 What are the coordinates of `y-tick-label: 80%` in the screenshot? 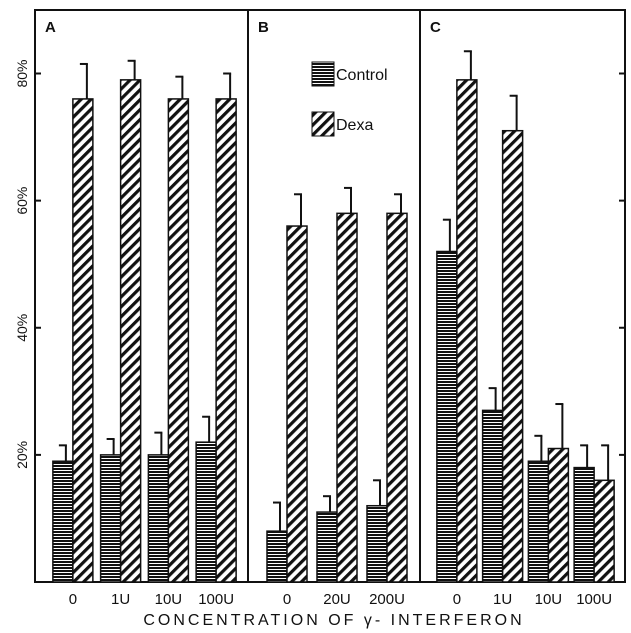 It's located at (22, 73).